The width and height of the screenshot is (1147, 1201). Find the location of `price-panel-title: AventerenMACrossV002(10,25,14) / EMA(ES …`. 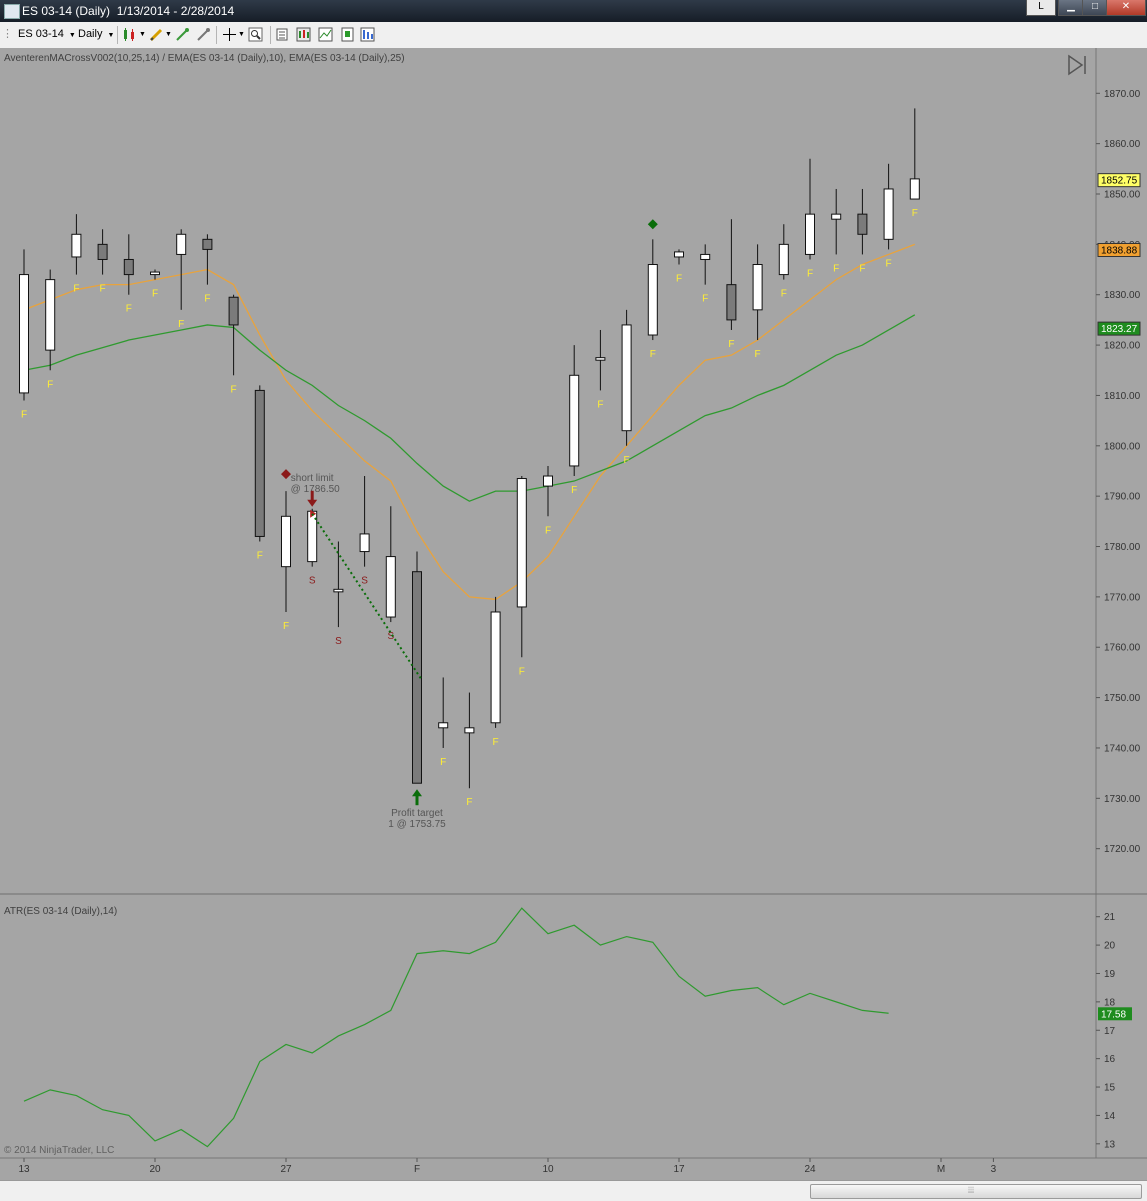

price-panel-title: AventerenMACrossV002(10,25,14) / EMA(ES … is located at coordinates (204, 58).